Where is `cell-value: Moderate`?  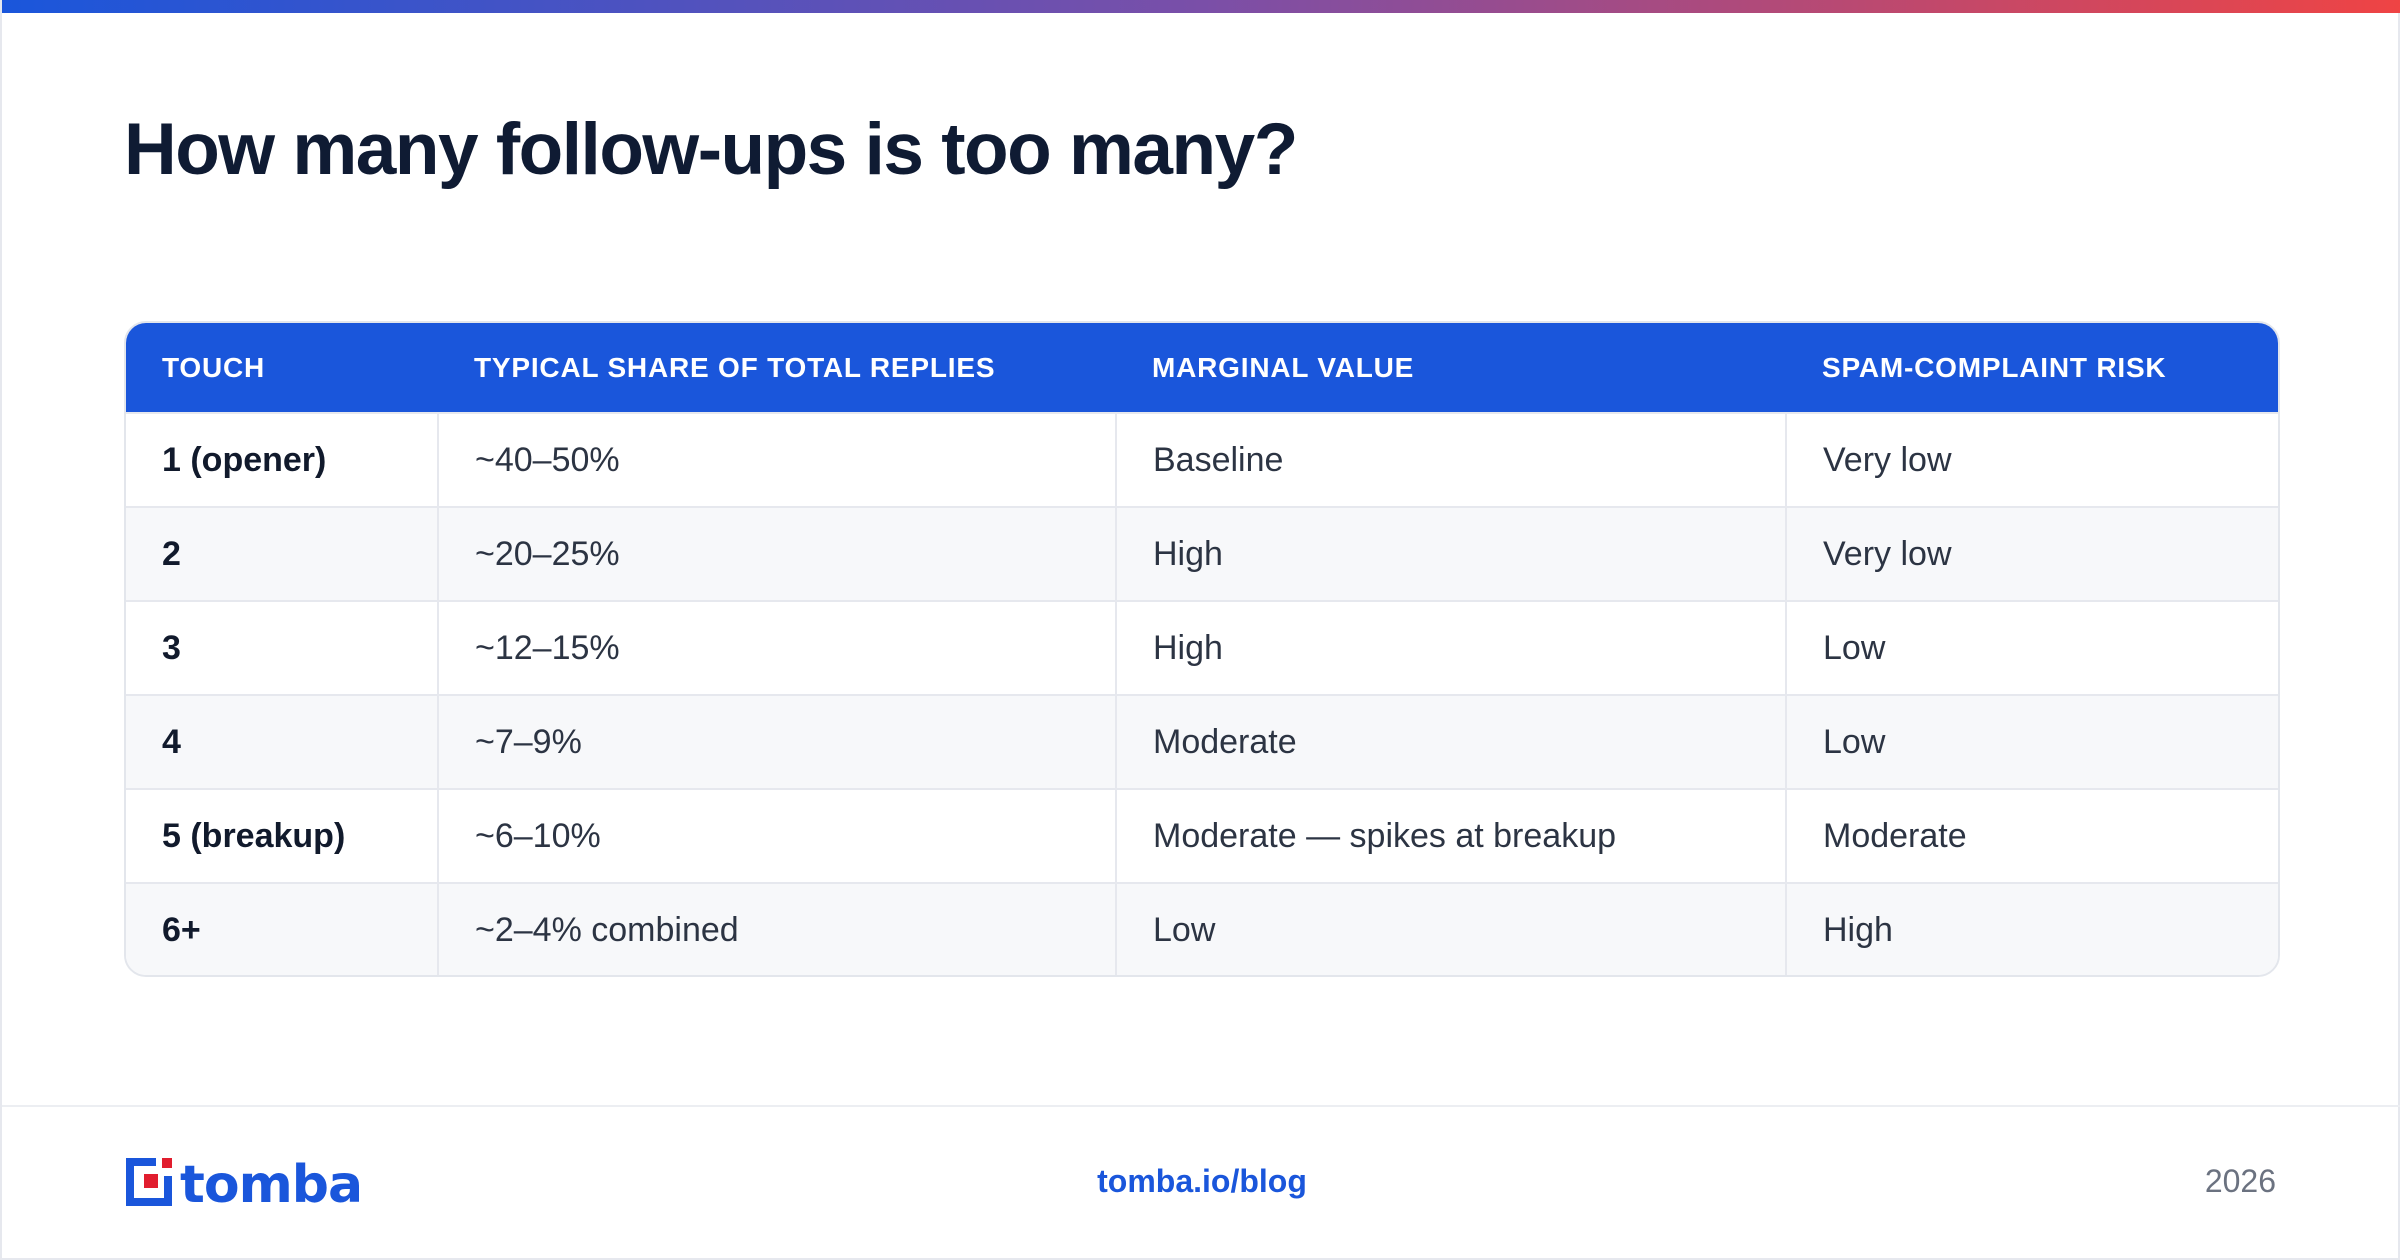
cell-value: Moderate is located at coordinates (1450, 741).